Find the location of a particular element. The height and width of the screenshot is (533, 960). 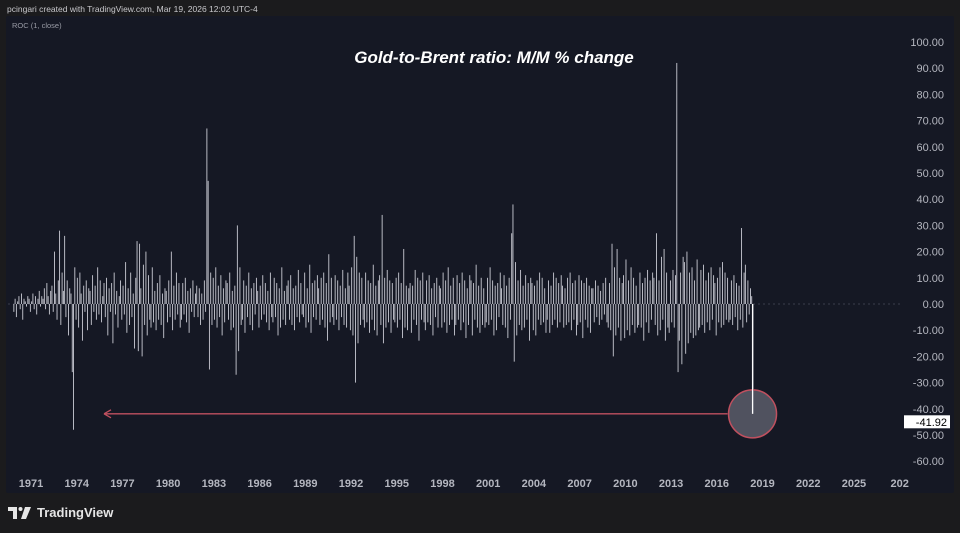

x-tick-label: 1998 is located at coordinates (442, 484).